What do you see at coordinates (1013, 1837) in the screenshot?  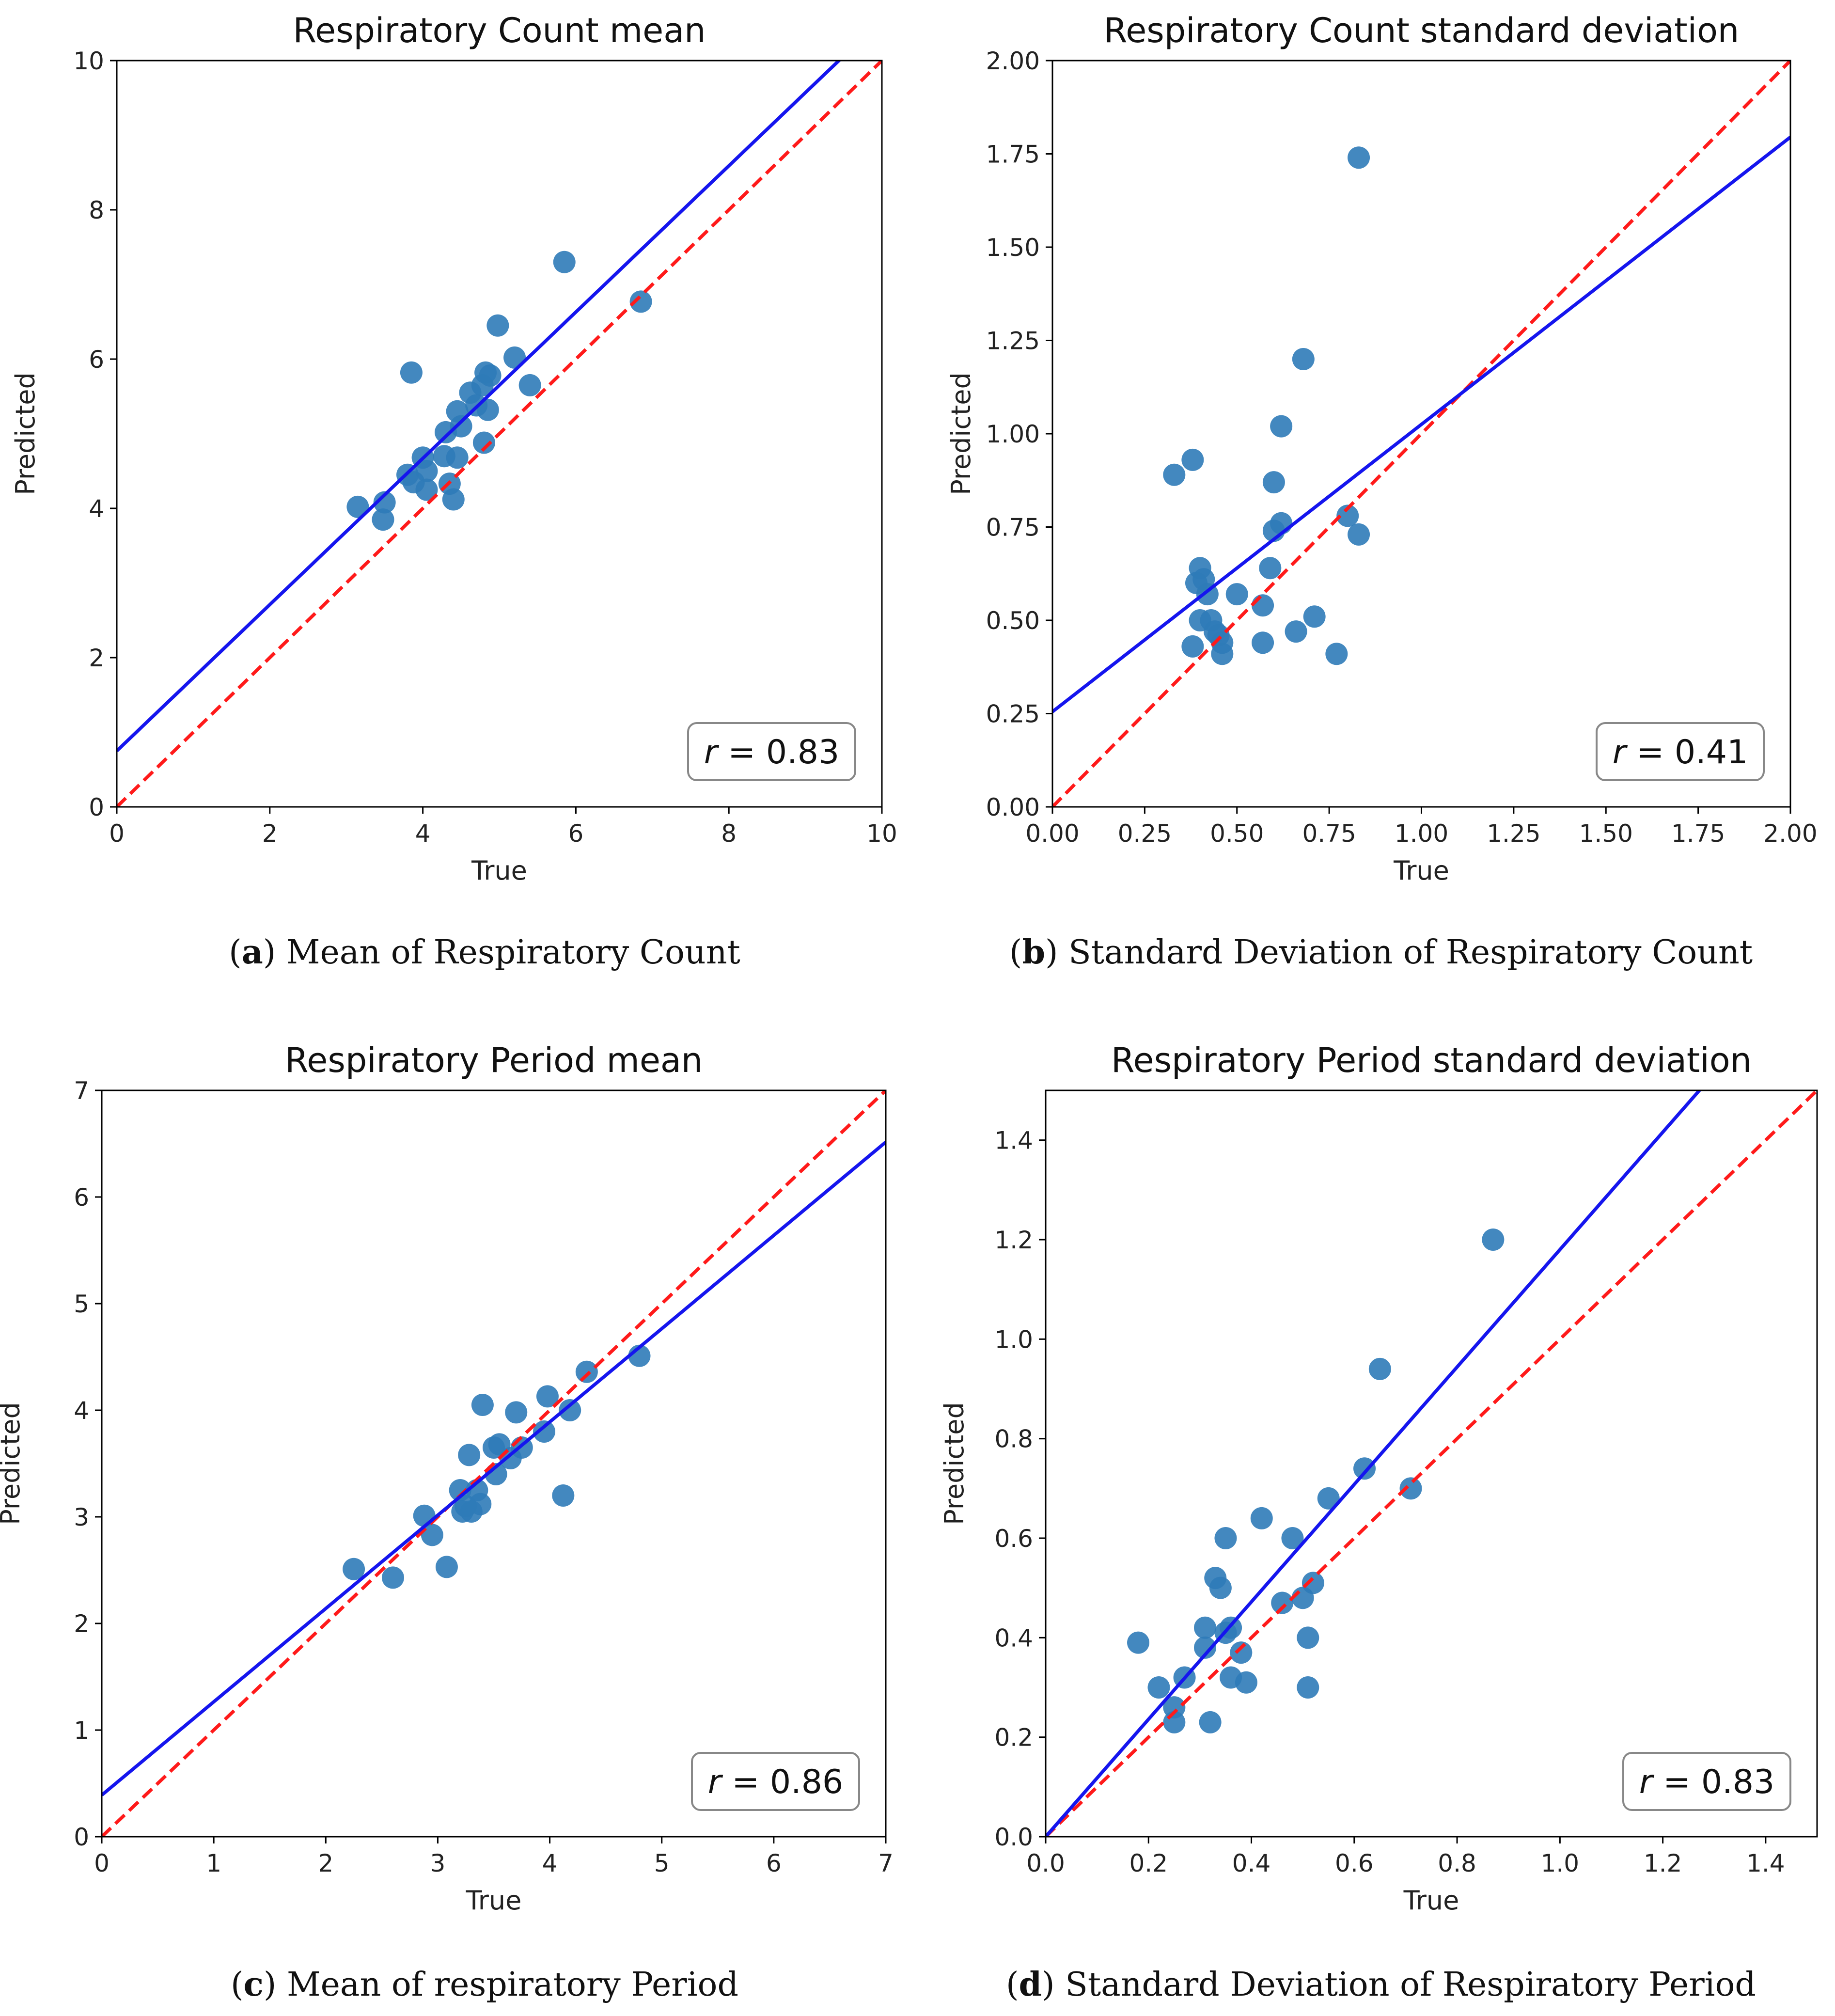 I see `y-tick-label: 0.0` at bounding box center [1013, 1837].